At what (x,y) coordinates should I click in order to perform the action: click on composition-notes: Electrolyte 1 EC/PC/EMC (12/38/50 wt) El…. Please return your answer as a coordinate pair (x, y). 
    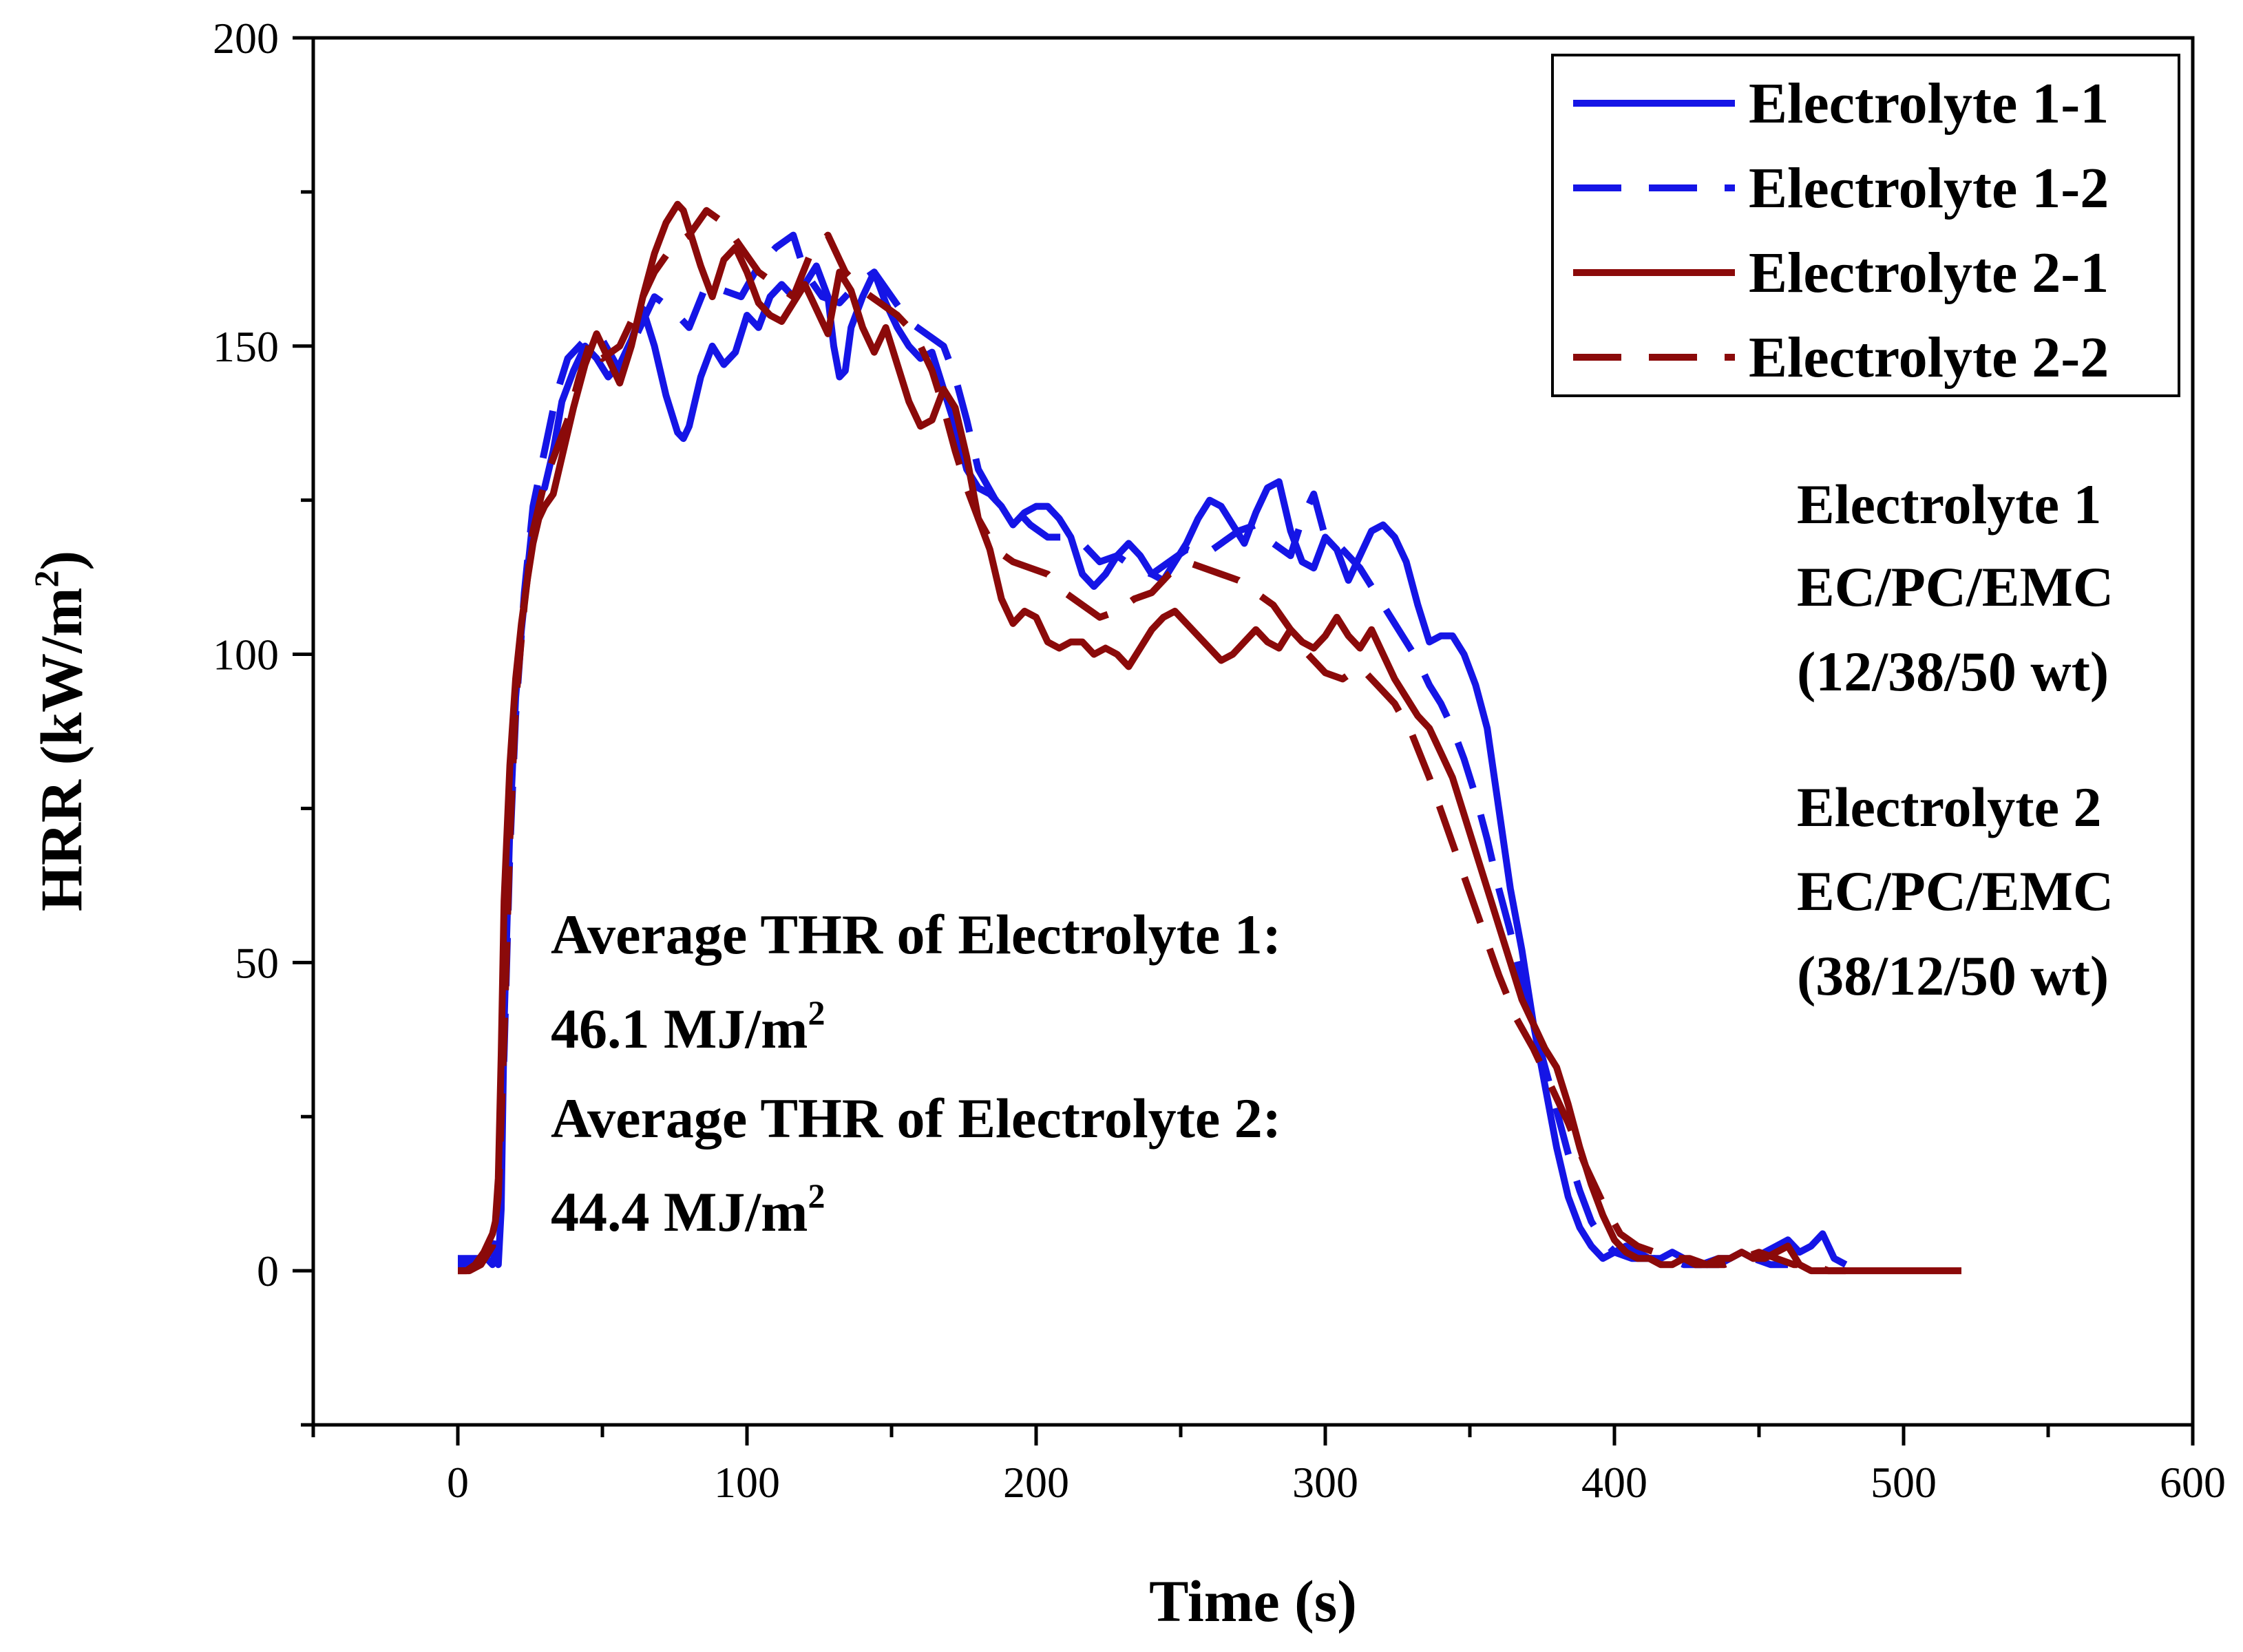
    Looking at the image, I should click on (1955, 740).